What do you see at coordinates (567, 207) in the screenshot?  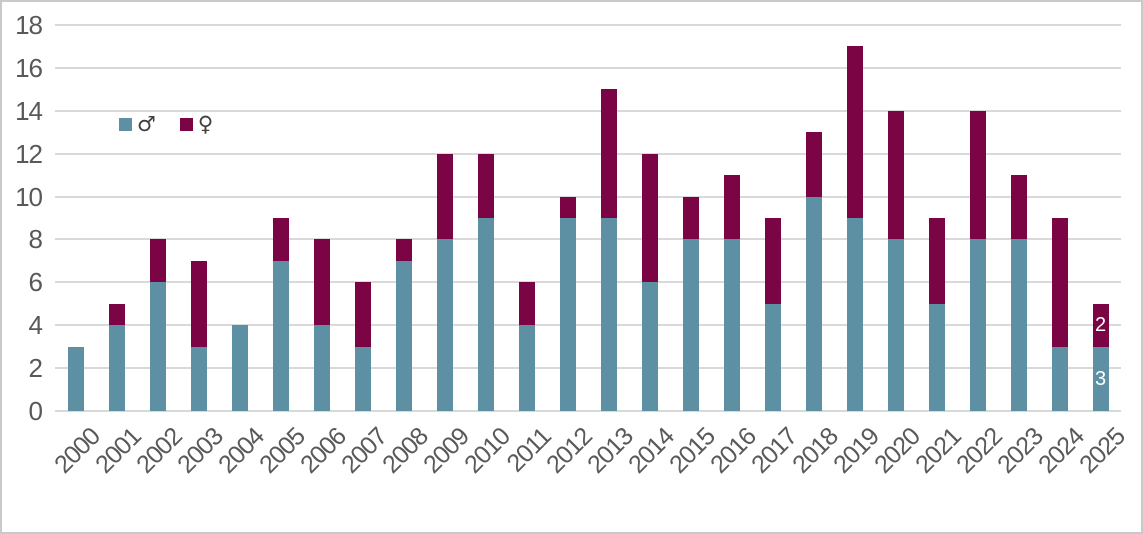 I see `bar-segment-female-2012` at bounding box center [567, 207].